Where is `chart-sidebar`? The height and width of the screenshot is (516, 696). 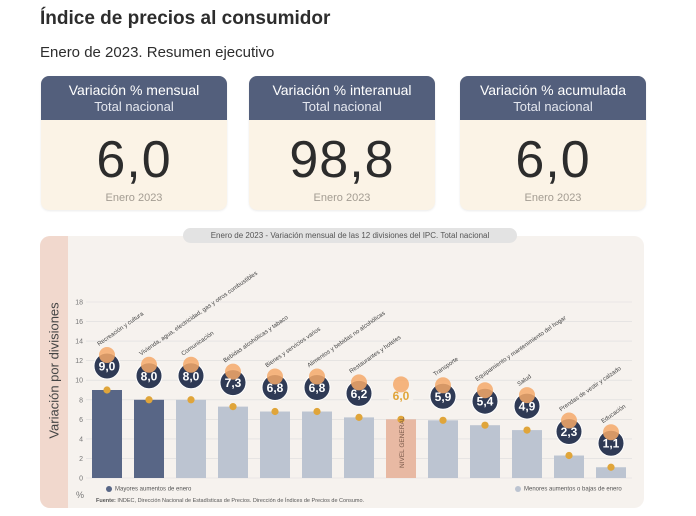 chart-sidebar is located at coordinates (54, 372).